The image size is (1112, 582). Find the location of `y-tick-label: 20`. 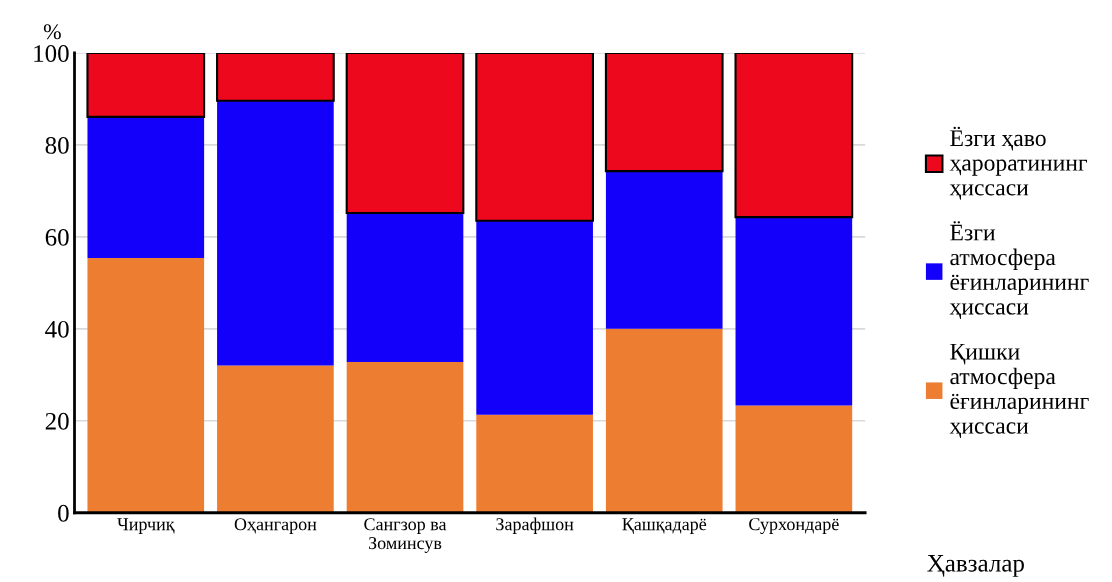

y-tick-label: 20 is located at coordinates (57, 421).